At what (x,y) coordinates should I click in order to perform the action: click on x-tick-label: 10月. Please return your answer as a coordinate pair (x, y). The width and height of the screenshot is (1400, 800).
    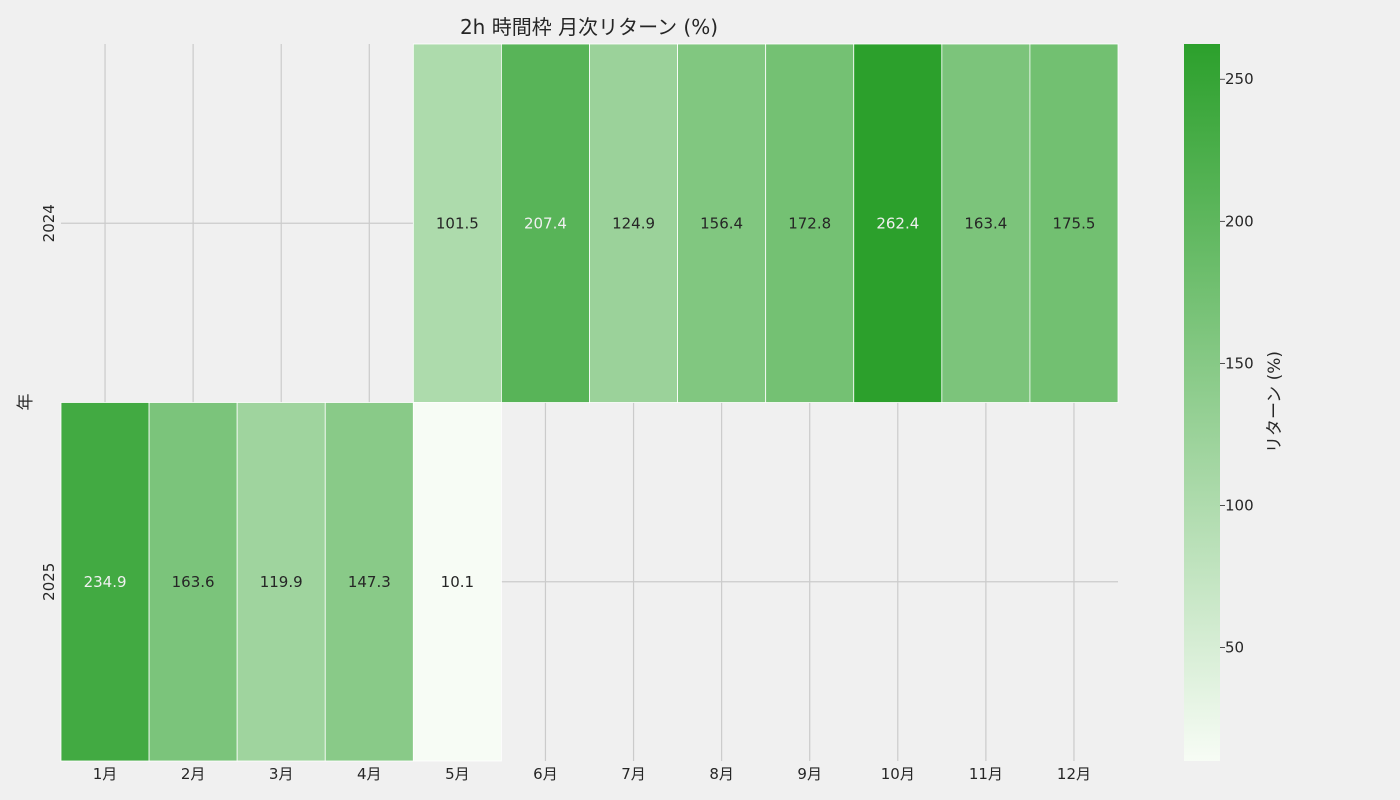
    Looking at the image, I should click on (898, 774).